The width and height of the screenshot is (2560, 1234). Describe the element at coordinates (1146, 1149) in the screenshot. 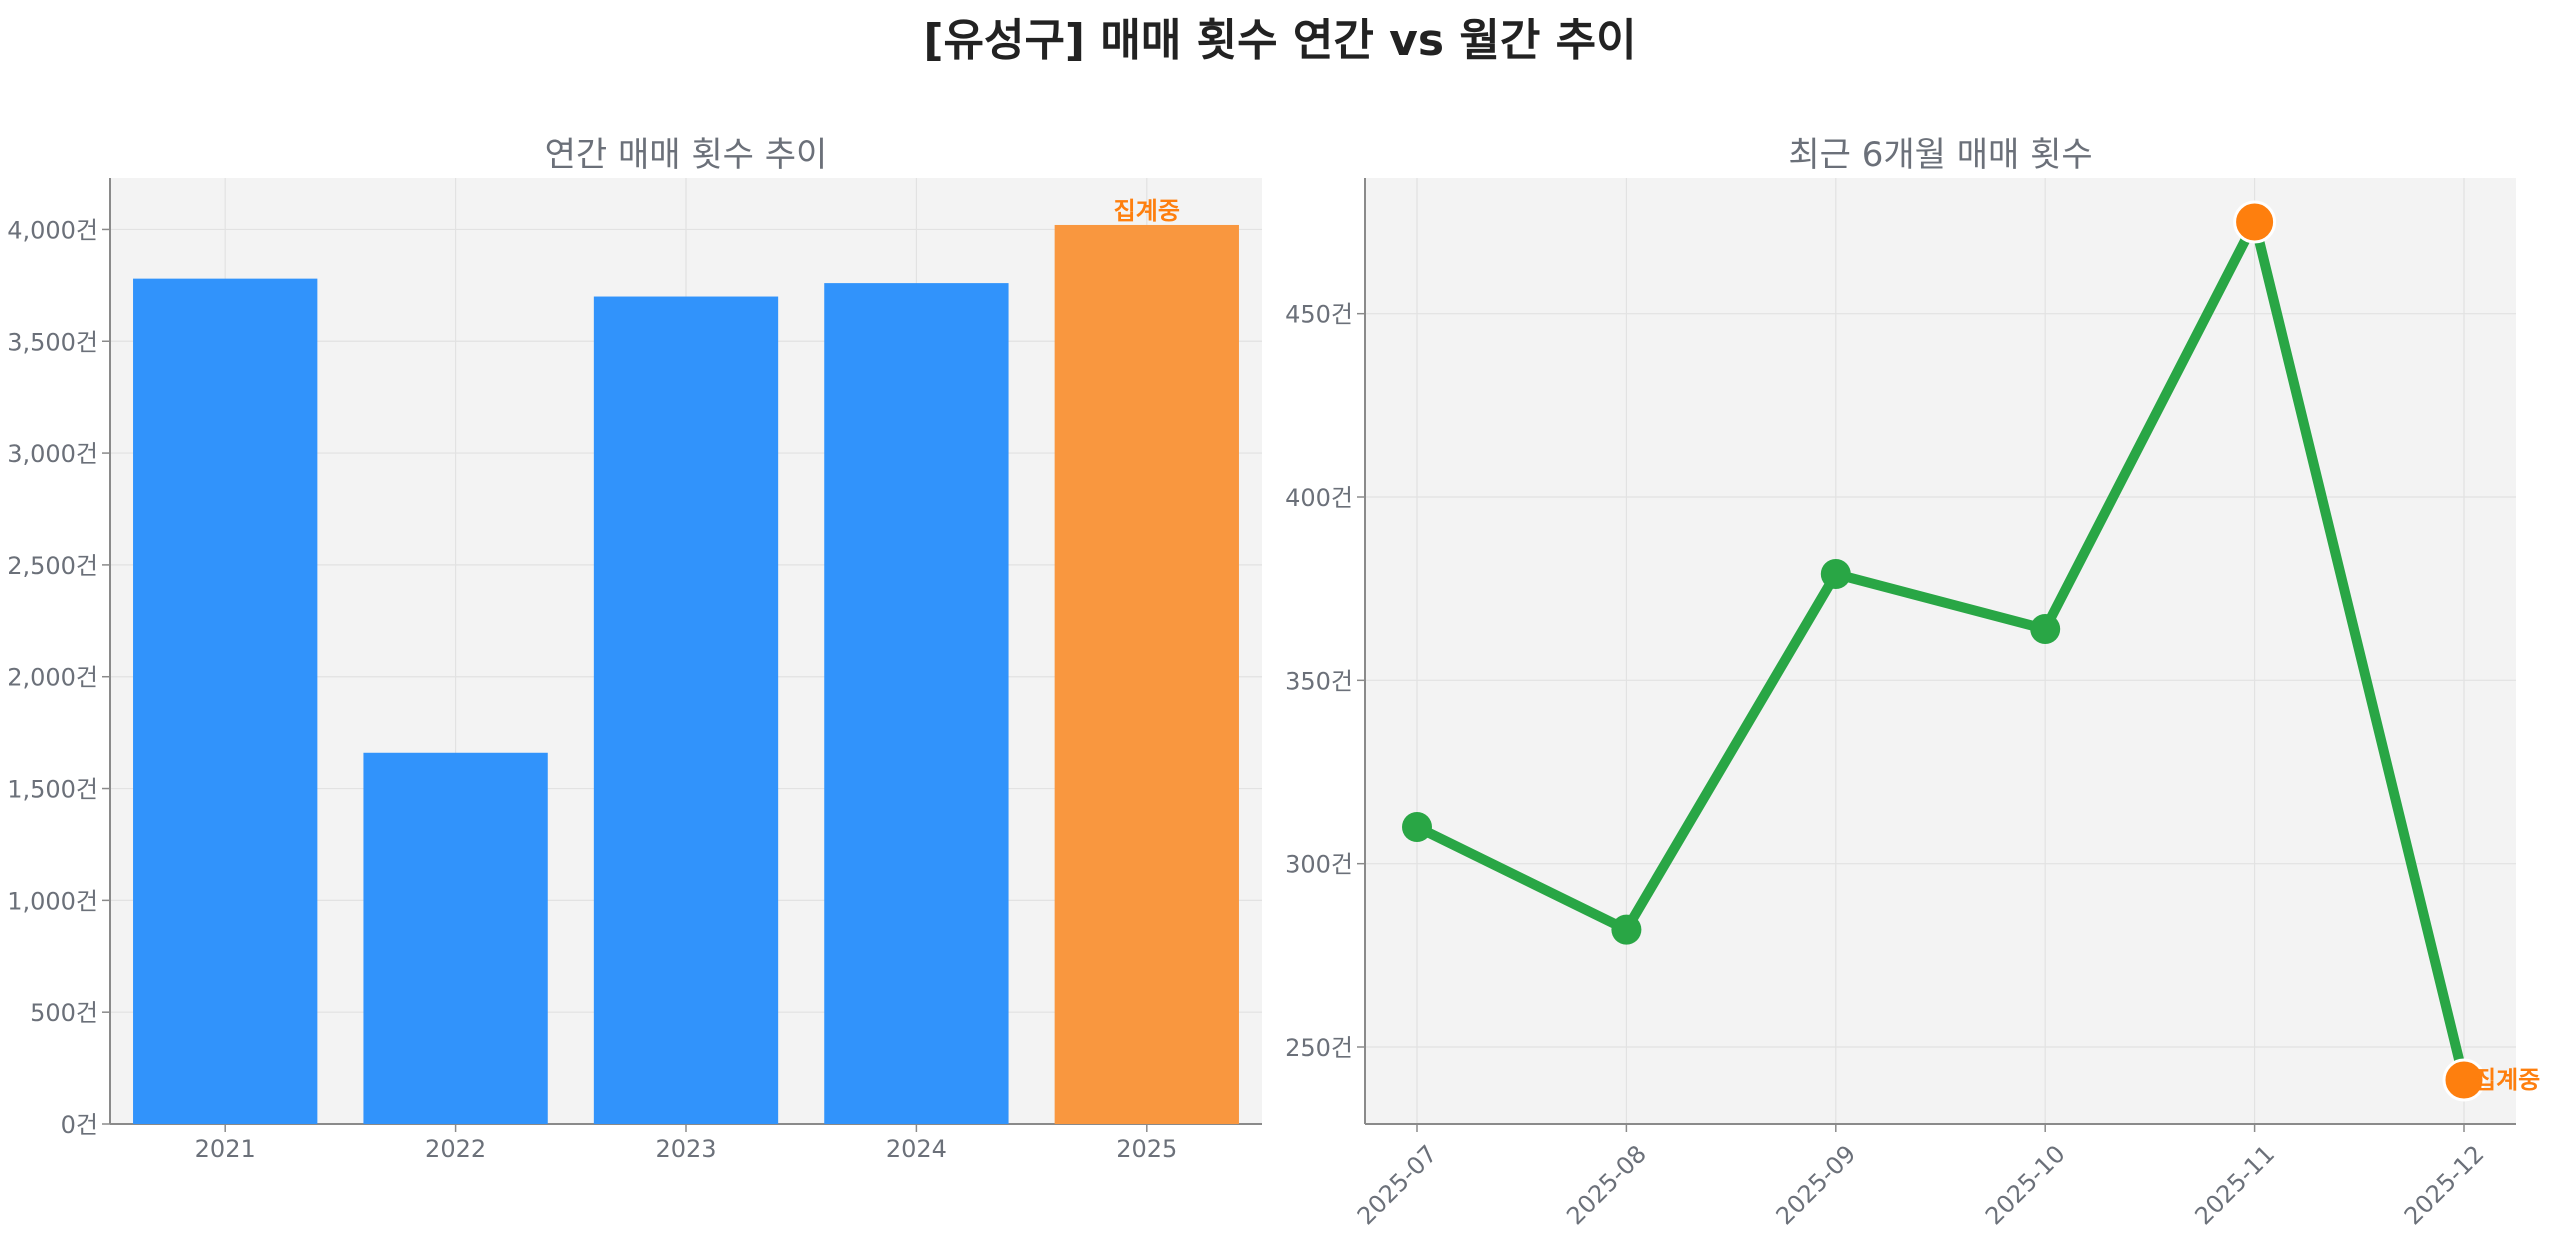

I see `x-tick-label: 2025` at that location.